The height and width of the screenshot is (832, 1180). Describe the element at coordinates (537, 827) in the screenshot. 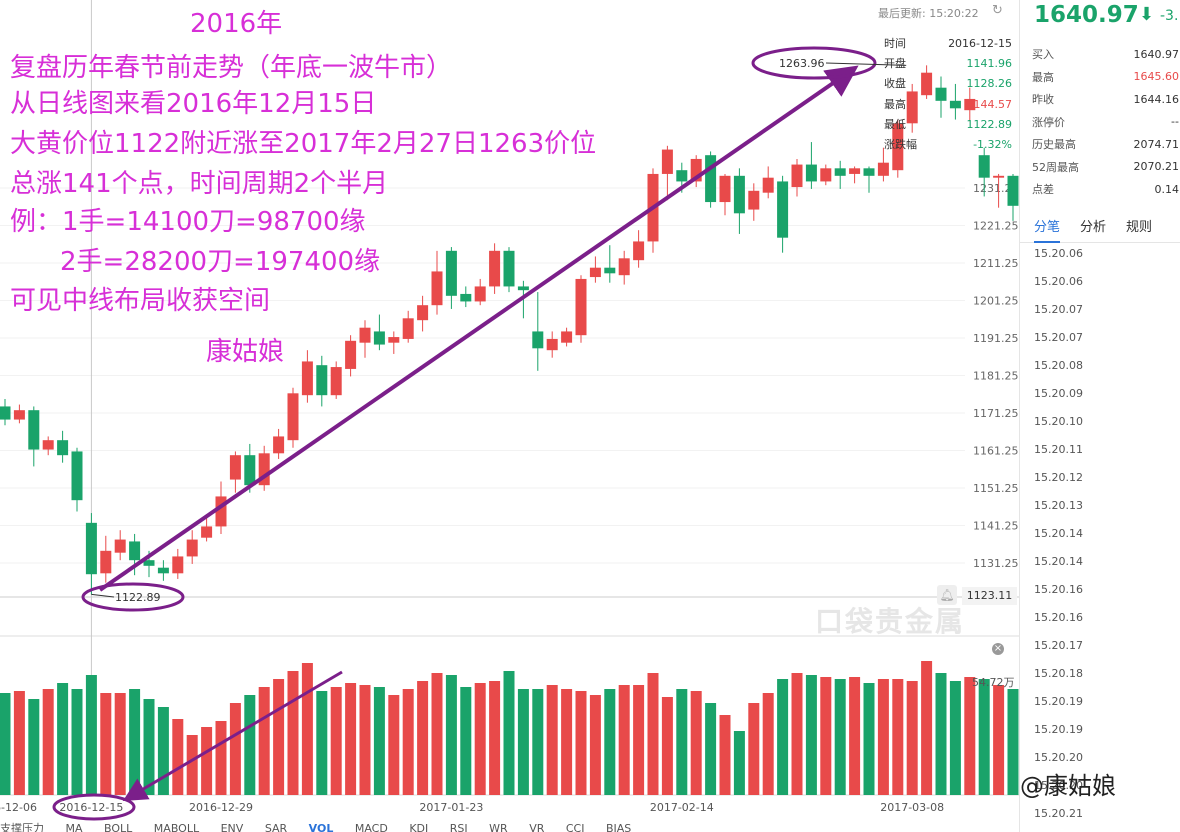

I see `indicator-vr: VR` at that location.